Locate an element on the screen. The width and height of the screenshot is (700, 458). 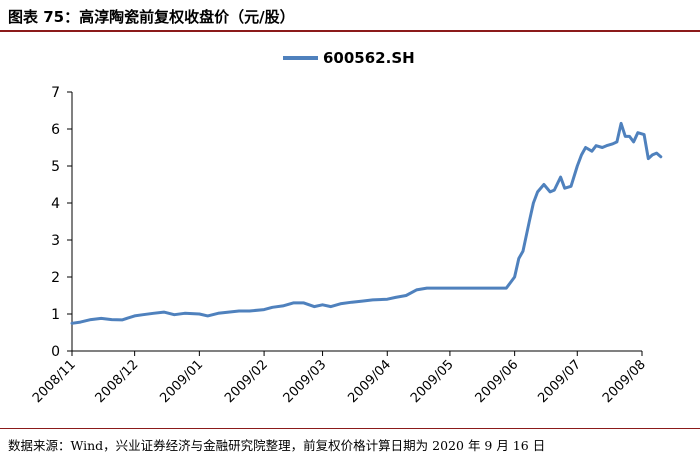
y-tick-label: 1 is located at coordinates (55, 315).